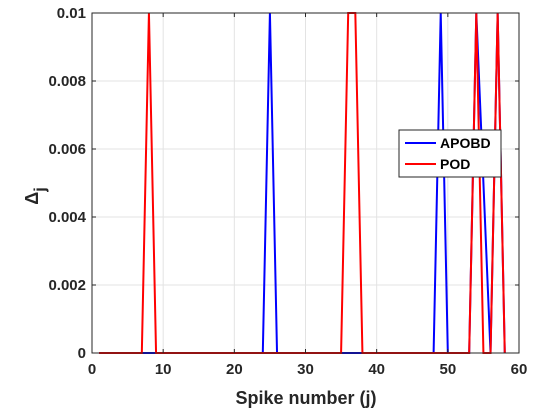 The image size is (540, 413). Describe the element at coordinates (92, 369) in the screenshot. I see `x-tick-label: 0` at that location.